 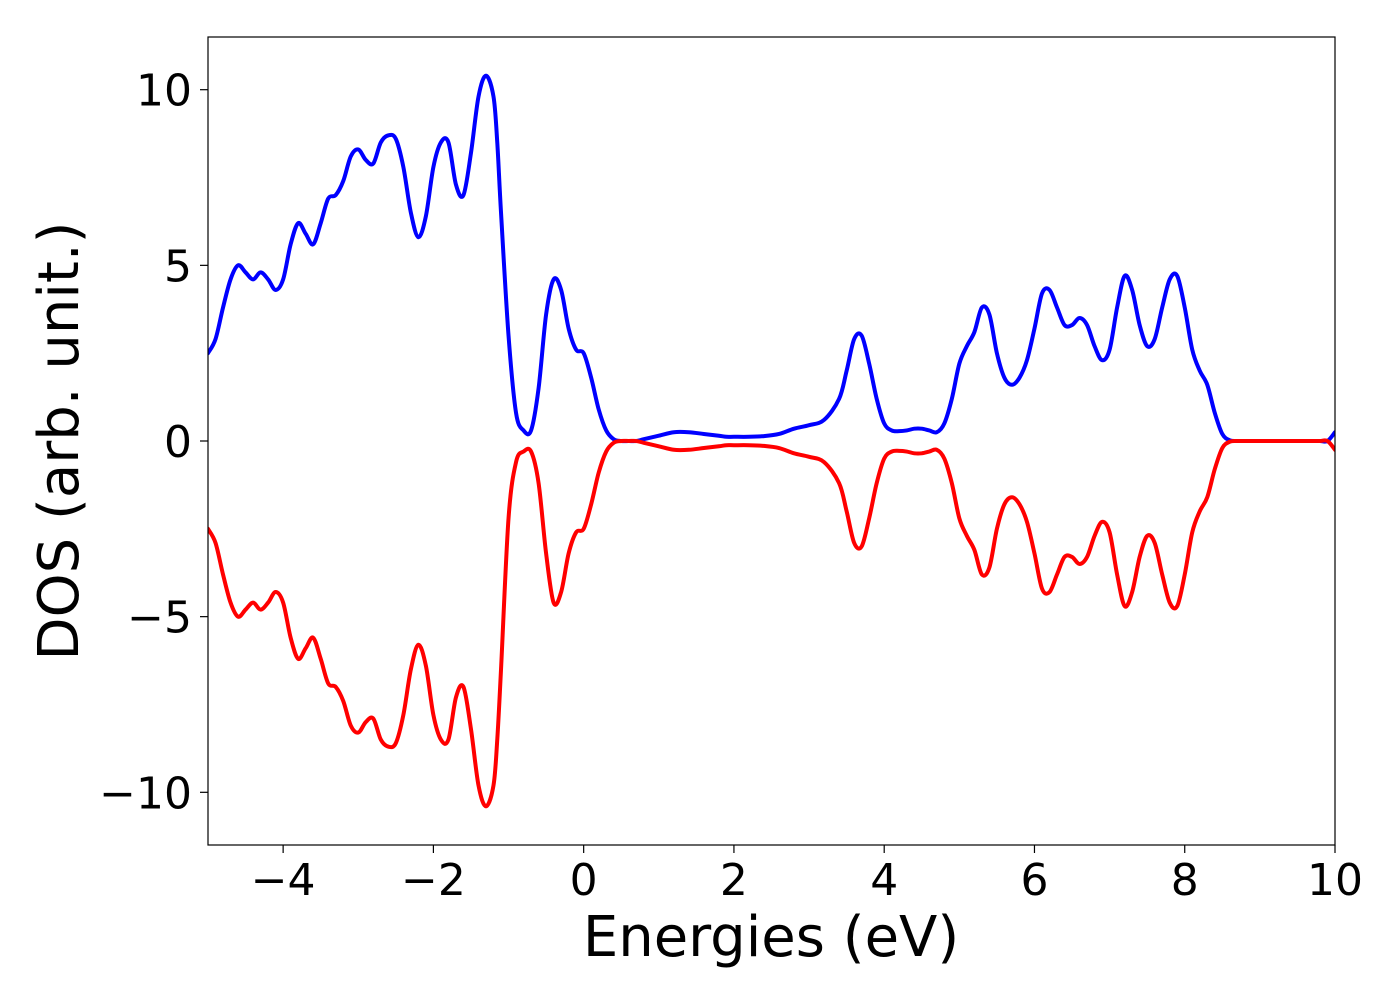 I want to click on y-tick-label: 5, so click(x=178, y=266).